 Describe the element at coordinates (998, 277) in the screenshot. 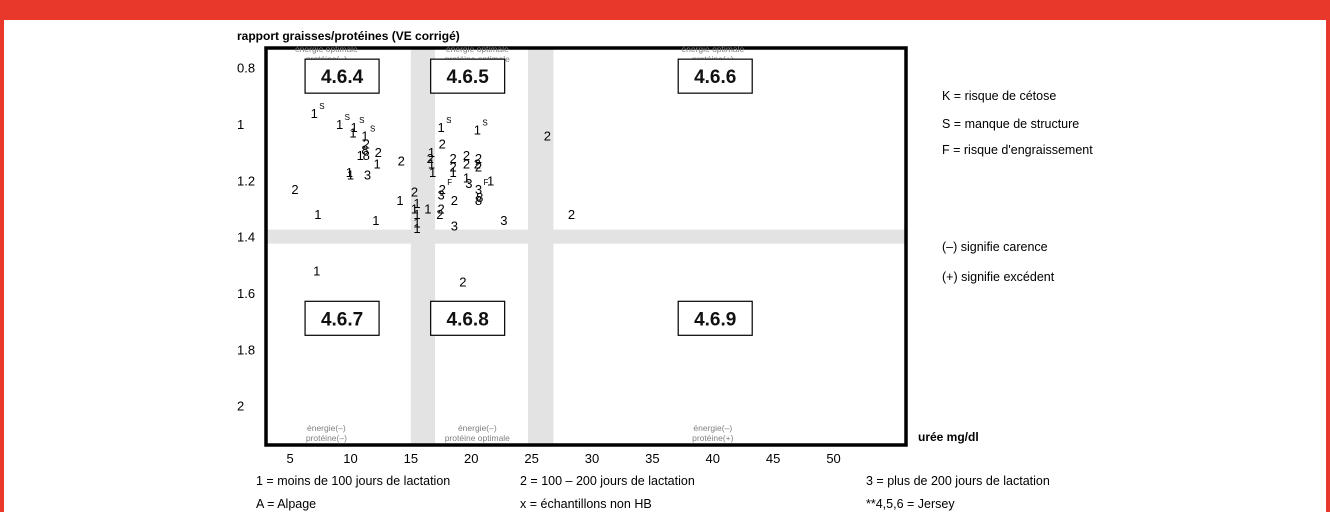

I see `side-legend-item: (+) signifie excédent` at that location.